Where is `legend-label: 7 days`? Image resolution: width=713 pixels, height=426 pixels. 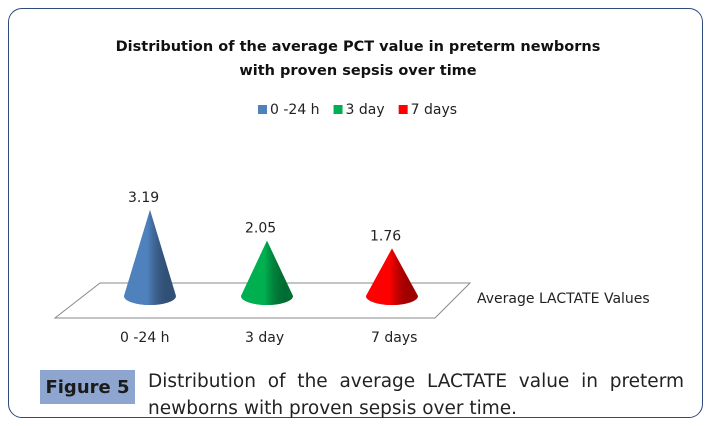 legend-label: 7 days is located at coordinates (434, 110).